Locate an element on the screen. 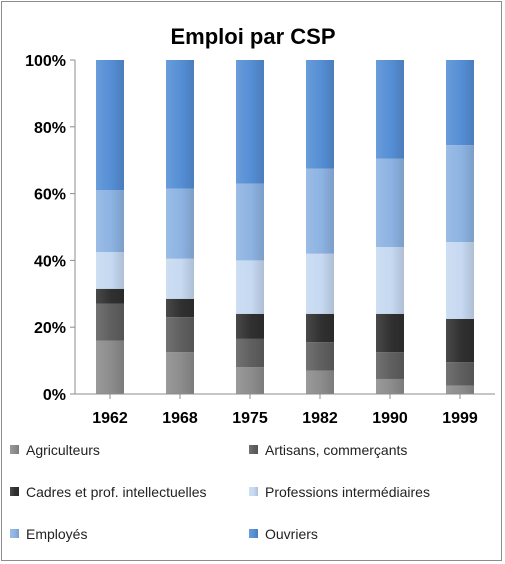  x-tick-label: 1999 is located at coordinates (460, 418).